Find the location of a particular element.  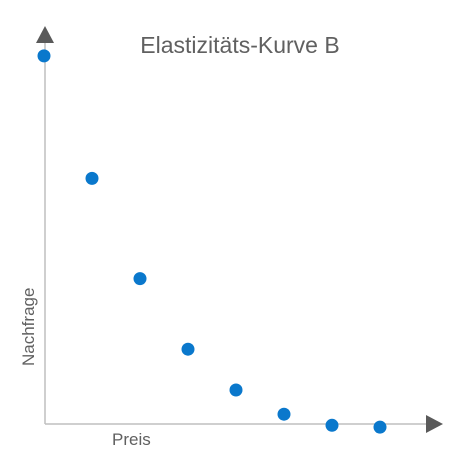

x-axis-label: Preis is located at coordinates (131, 439).